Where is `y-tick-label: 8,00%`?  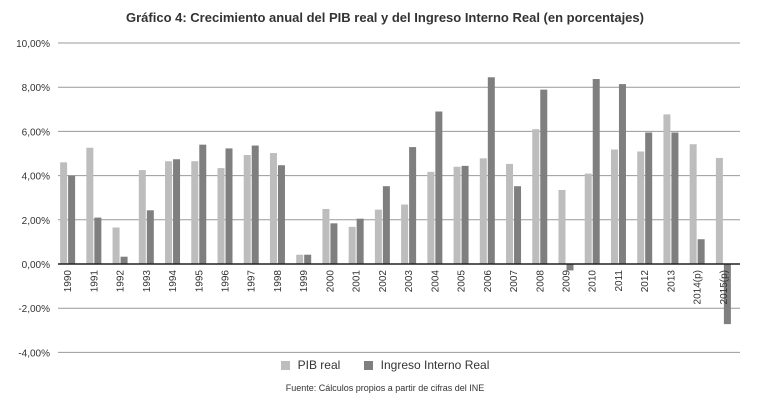
y-tick-label: 8,00% is located at coordinates (36, 88).